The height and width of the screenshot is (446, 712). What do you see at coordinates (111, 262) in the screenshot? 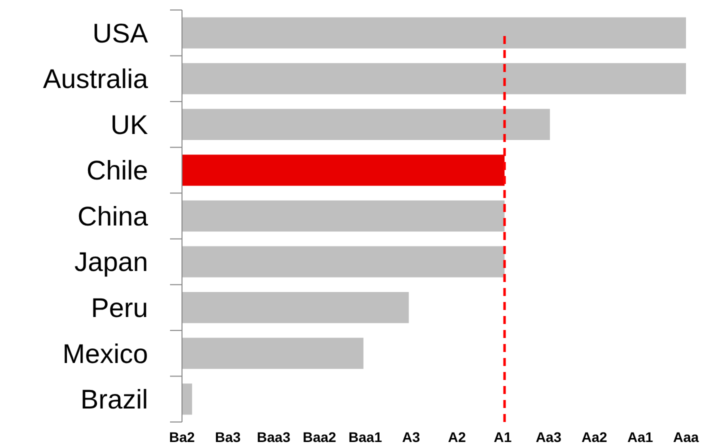
I see `y-tick-label: Japan` at bounding box center [111, 262].